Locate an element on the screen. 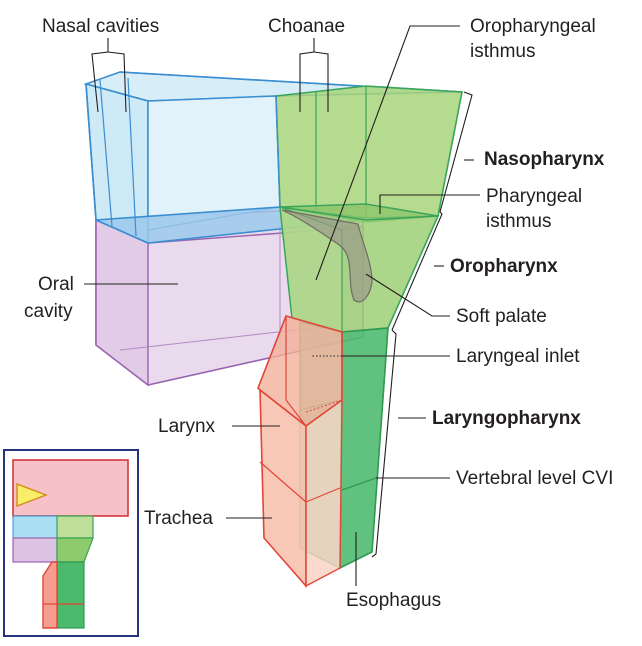 The height and width of the screenshot is (646, 642). label-oropharyngeal-isthmus-1: Oropharyngeal is located at coordinates (533, 26).